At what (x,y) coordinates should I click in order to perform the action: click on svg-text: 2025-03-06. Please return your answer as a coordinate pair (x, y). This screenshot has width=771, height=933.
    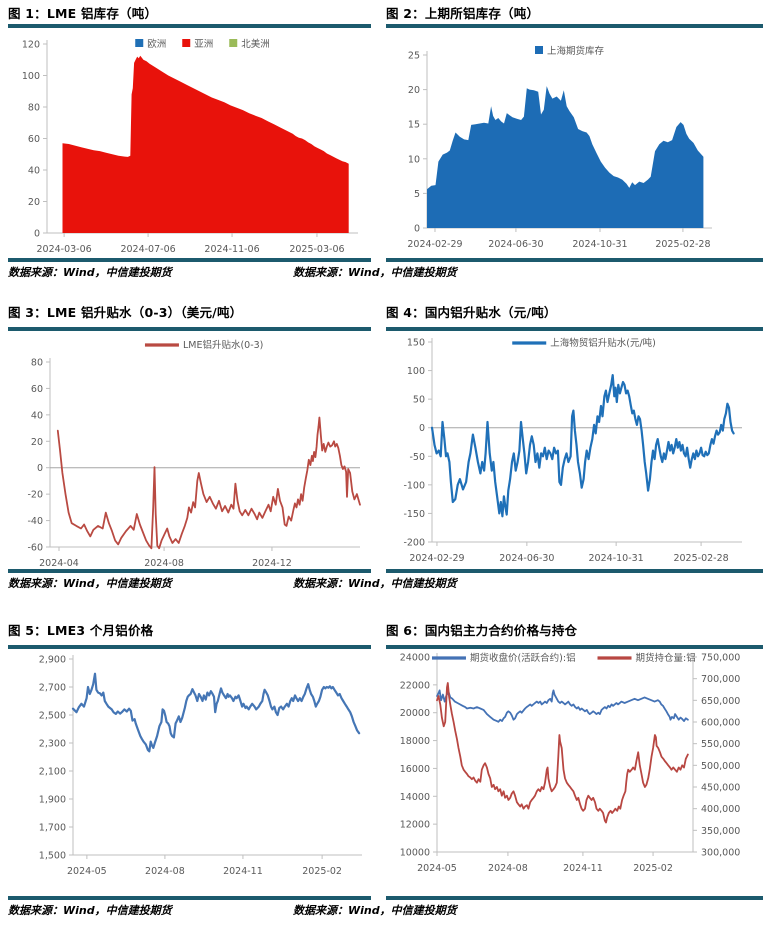
    Looking at the image, I should click on (316, 249).